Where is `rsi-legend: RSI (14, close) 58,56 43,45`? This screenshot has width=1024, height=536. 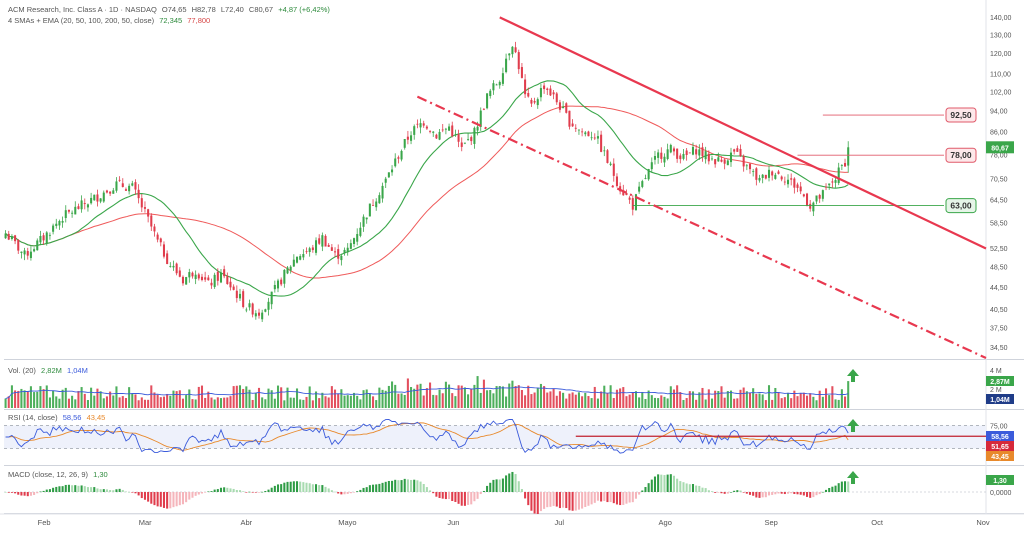
rsi-legend: RSI (14, close) 58,56 43,45 is located at coordinates (58, 417).